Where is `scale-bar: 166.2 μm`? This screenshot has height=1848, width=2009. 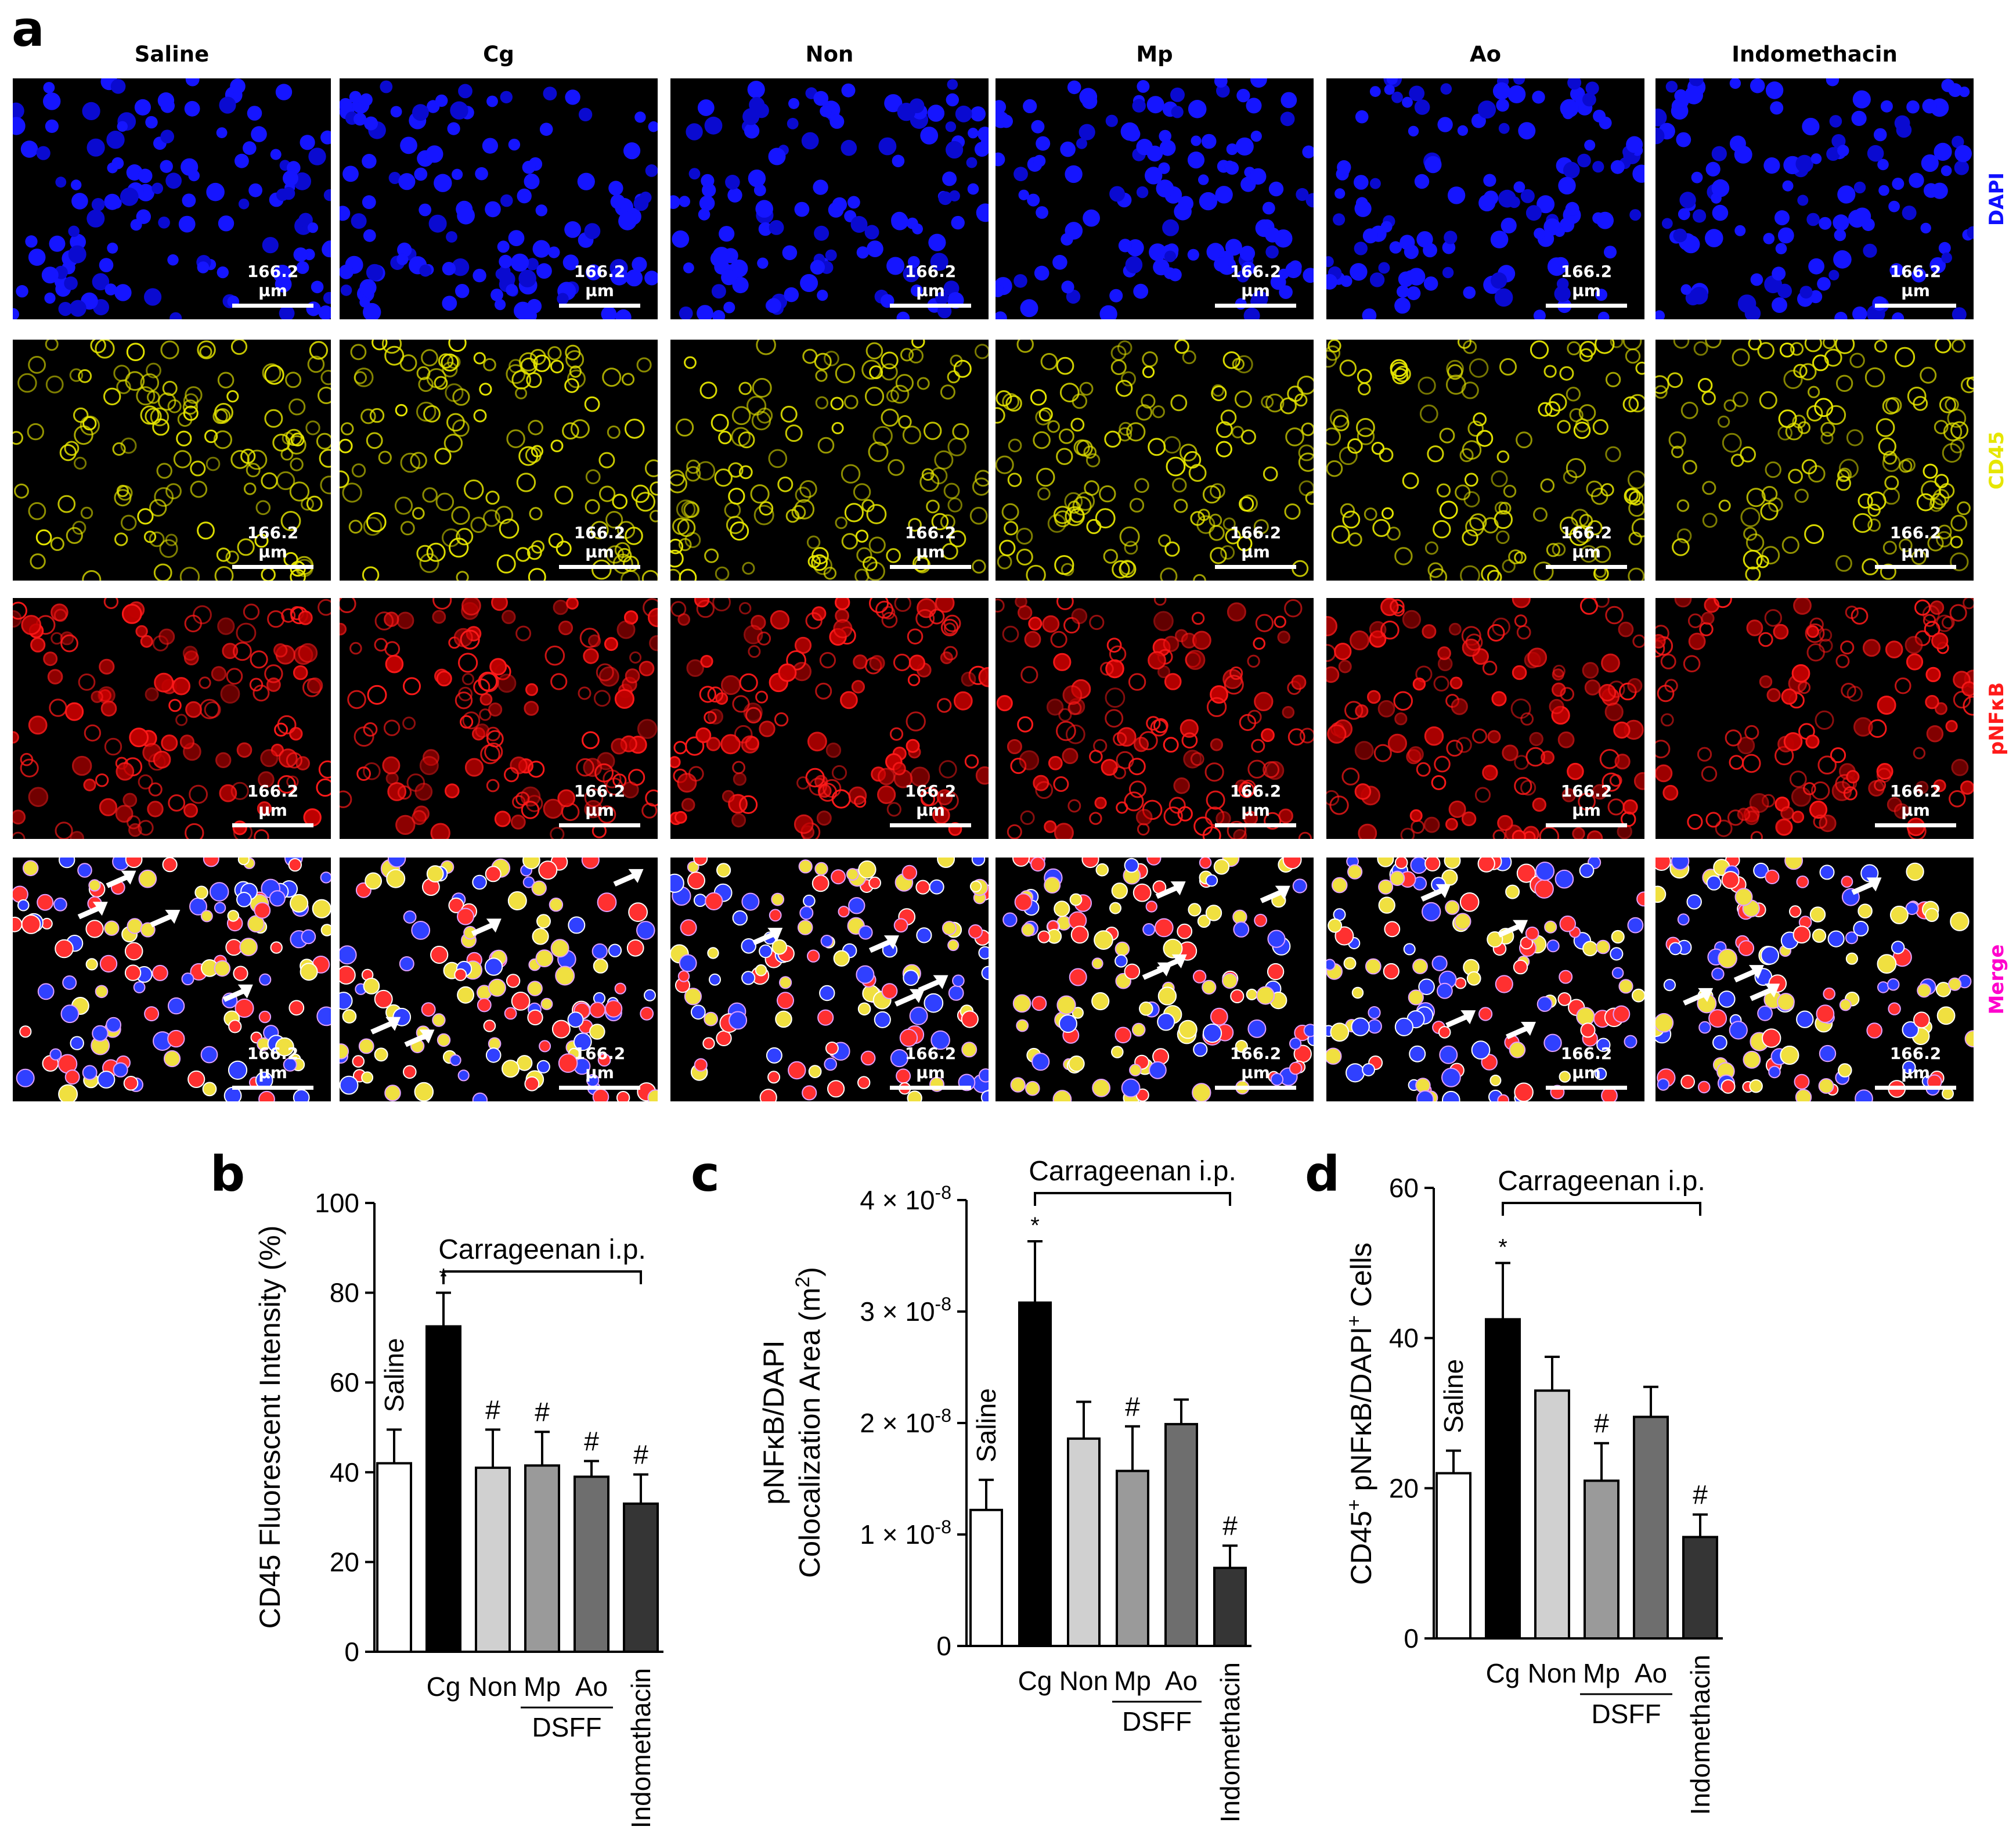
scale-bar: 166.2 μm is located at coordinates (930, 546).